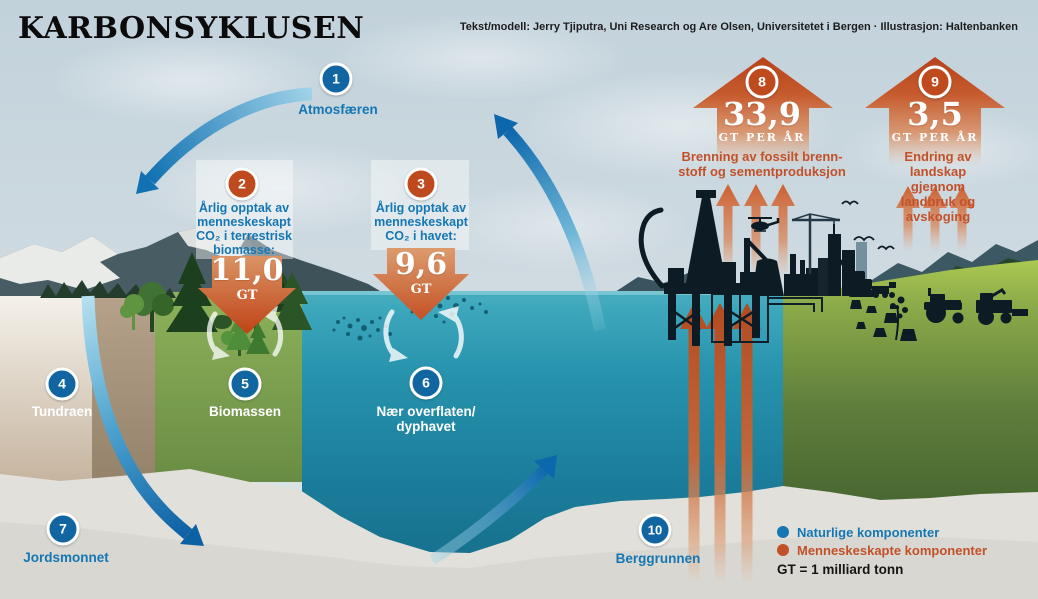 The height and width of the screenshot is (599, 1038). Describe the element at coordinates (338, 109) in the screenshot. I see `label-atmosphere: Atmosfæren` at that location.